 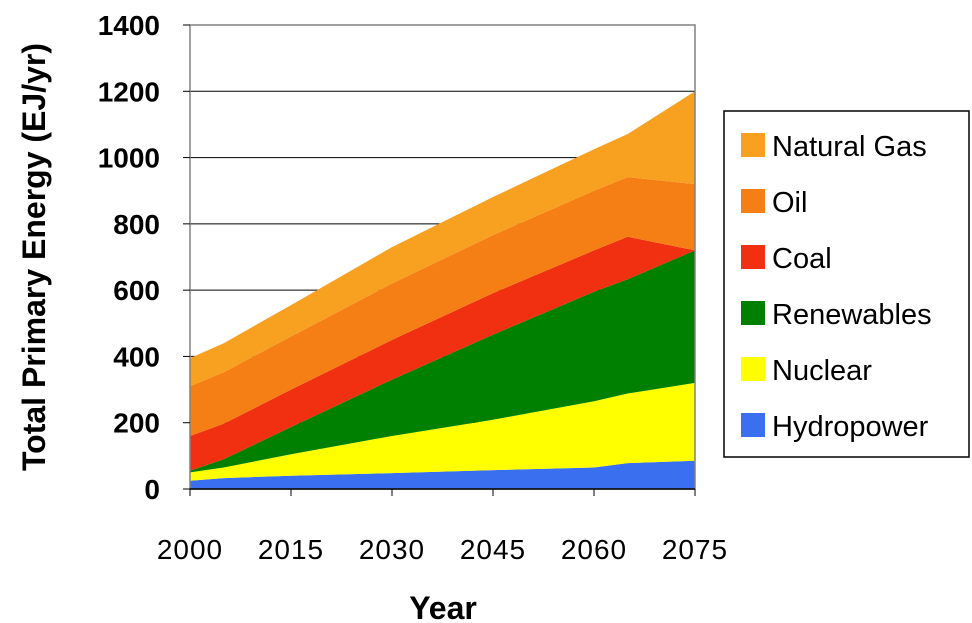 What do you see at coordinates (442, 474) in the screenshot?
I see `area-hydropower` at bounding box center [442, 474].